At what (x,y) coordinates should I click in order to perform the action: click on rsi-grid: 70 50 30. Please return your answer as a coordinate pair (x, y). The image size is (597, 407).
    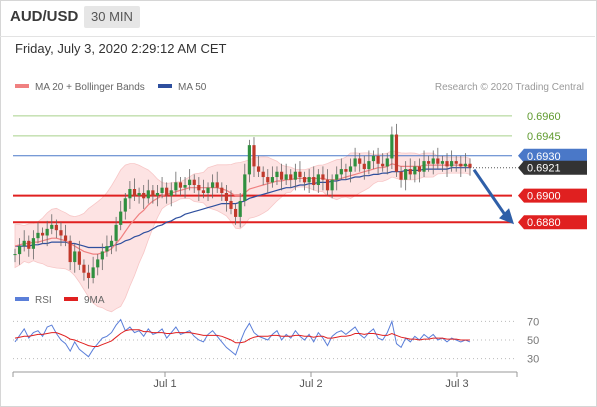
    Looking at the image, I should click on (276, 341).